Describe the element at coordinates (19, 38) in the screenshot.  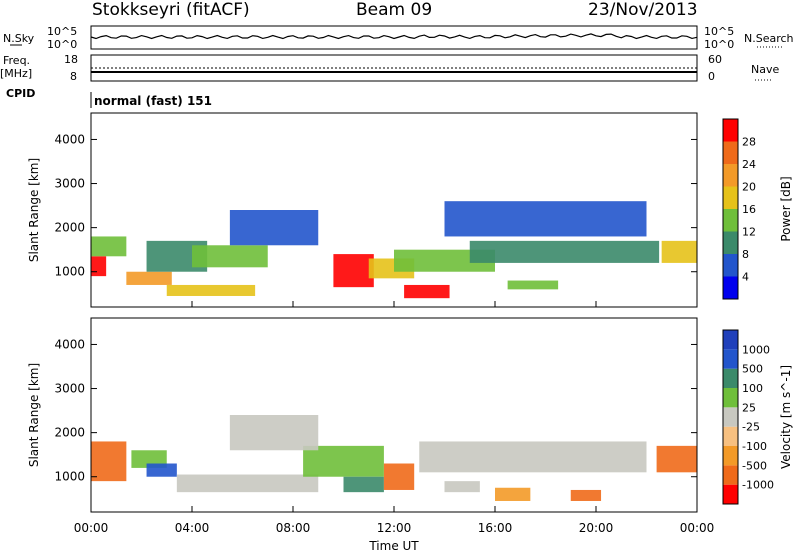
I see `nsky-label: N.Sky` at that location.